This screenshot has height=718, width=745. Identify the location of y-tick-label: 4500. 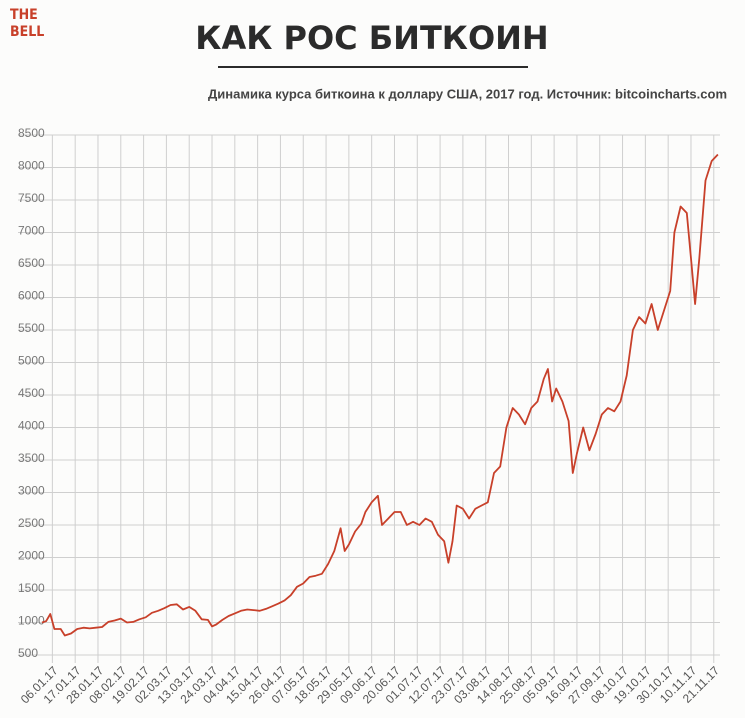
(31, 393).